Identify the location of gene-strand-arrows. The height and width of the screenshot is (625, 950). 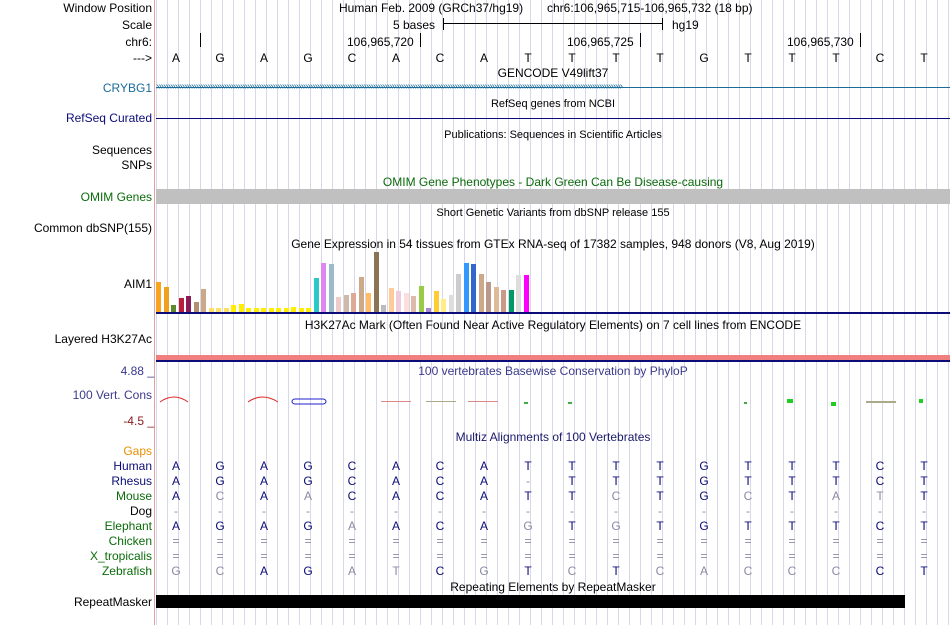
(553, 87).